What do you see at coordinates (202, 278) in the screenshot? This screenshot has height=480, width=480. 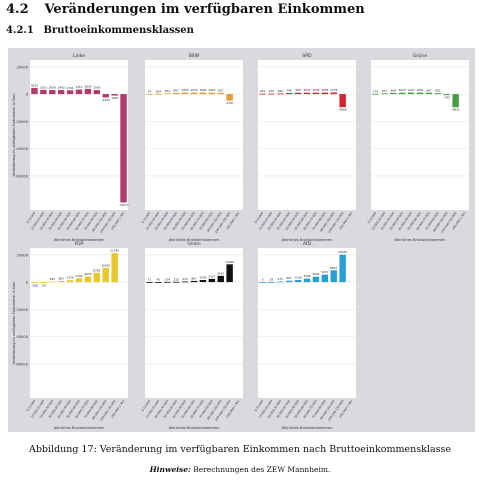 I see `data-label: 1526` at bounding box center [202, 278].